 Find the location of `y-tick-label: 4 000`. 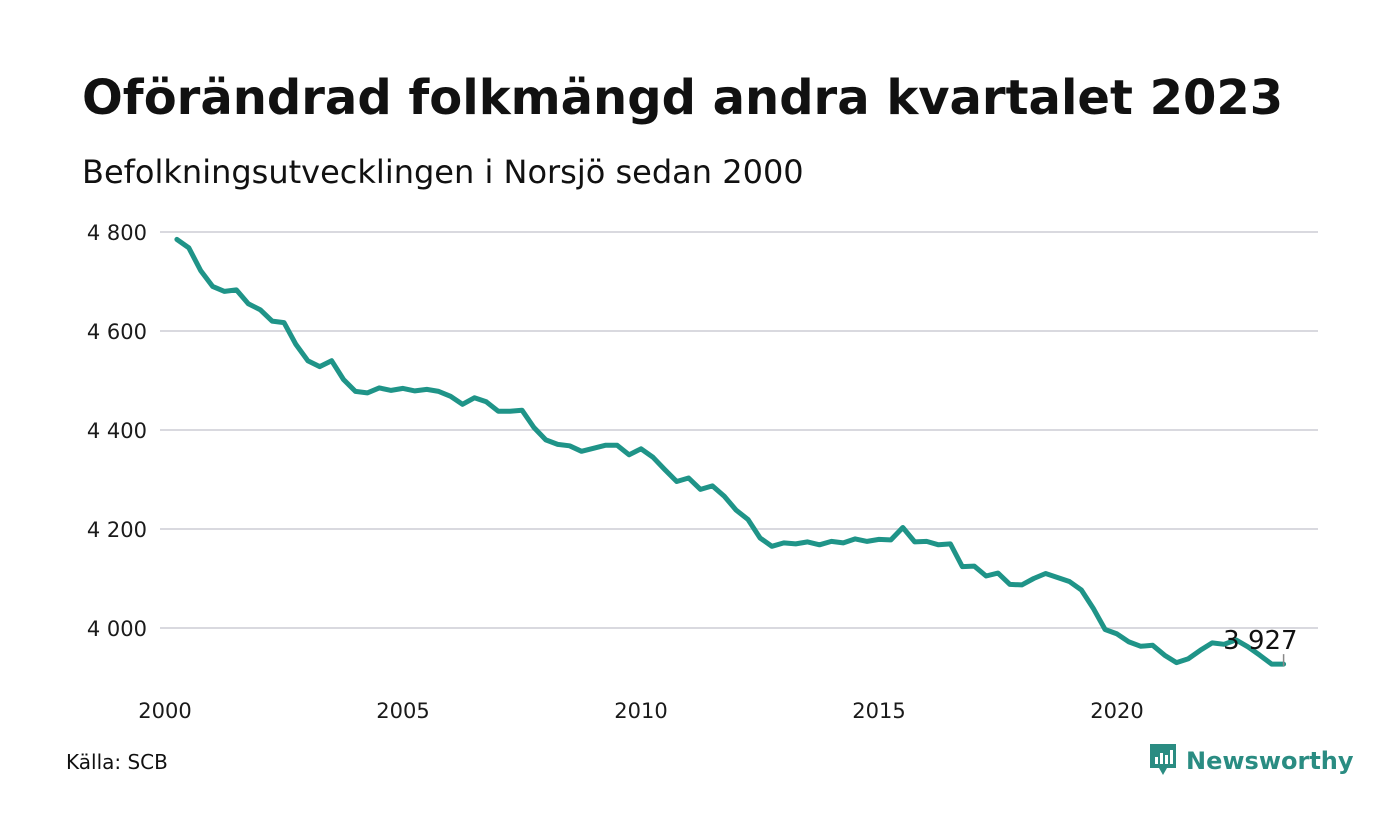

y-tick-label: 4 000 is located at coordinates (117, 629).